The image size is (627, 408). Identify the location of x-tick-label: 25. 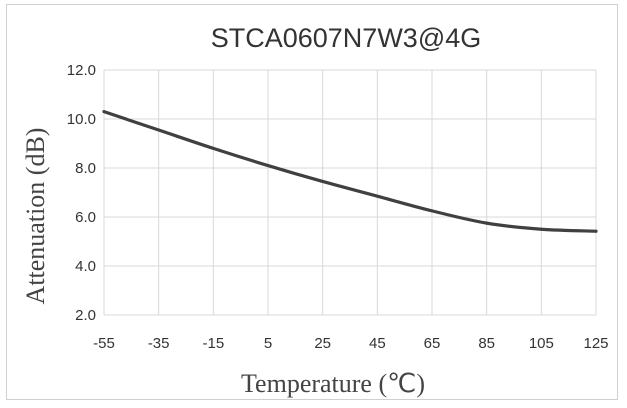
(322, 343).